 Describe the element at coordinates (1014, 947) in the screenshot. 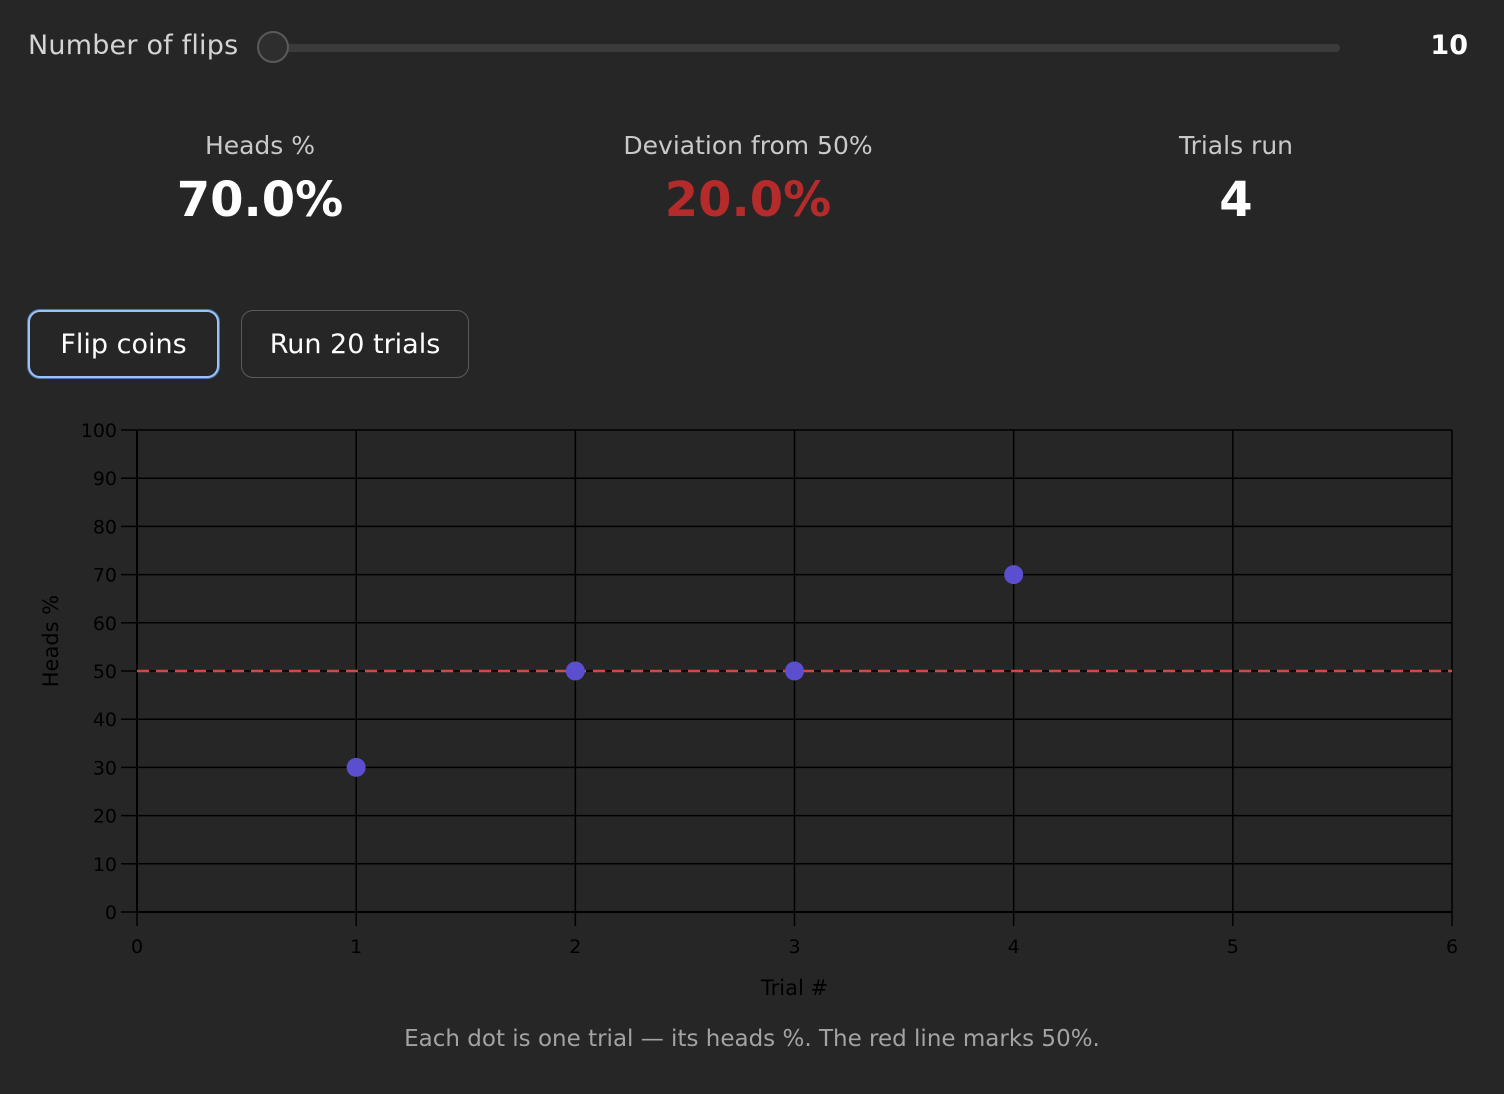

I see `x-tick-label: 4` at that location.